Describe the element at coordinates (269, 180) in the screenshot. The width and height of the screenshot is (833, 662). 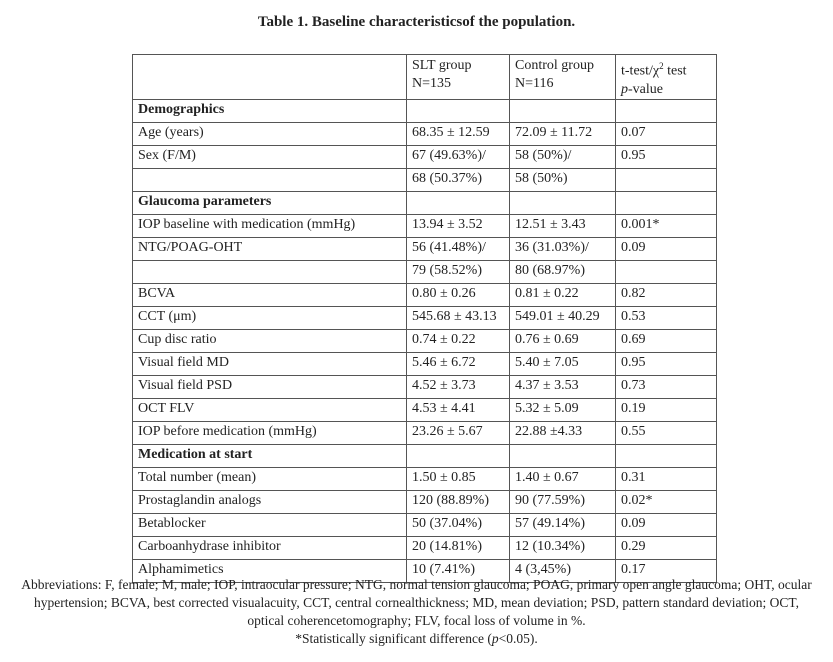
I see `row-label` at that location.